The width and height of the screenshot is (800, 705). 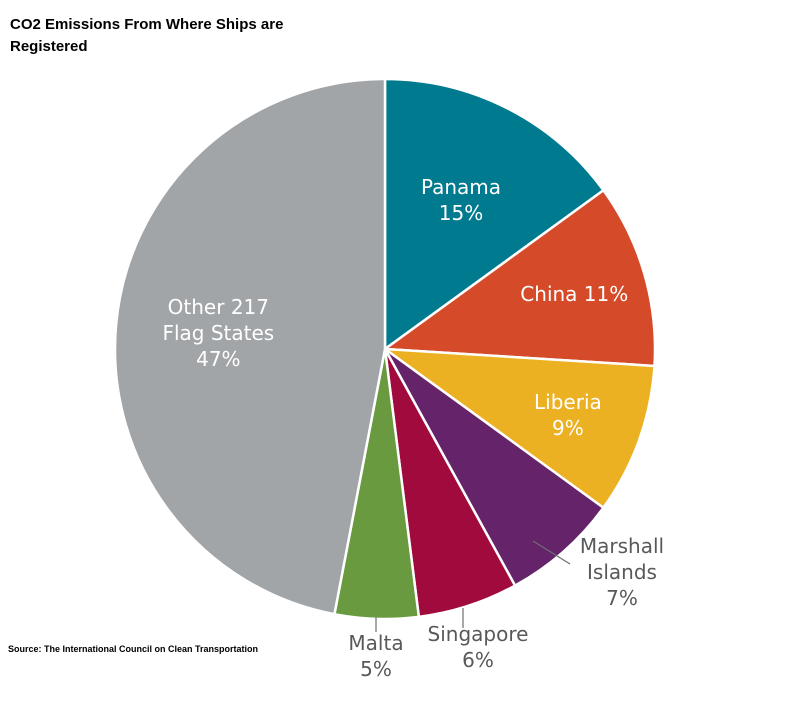 I want to click on label-malta: Malta 5%, so click(x=375, y=656).